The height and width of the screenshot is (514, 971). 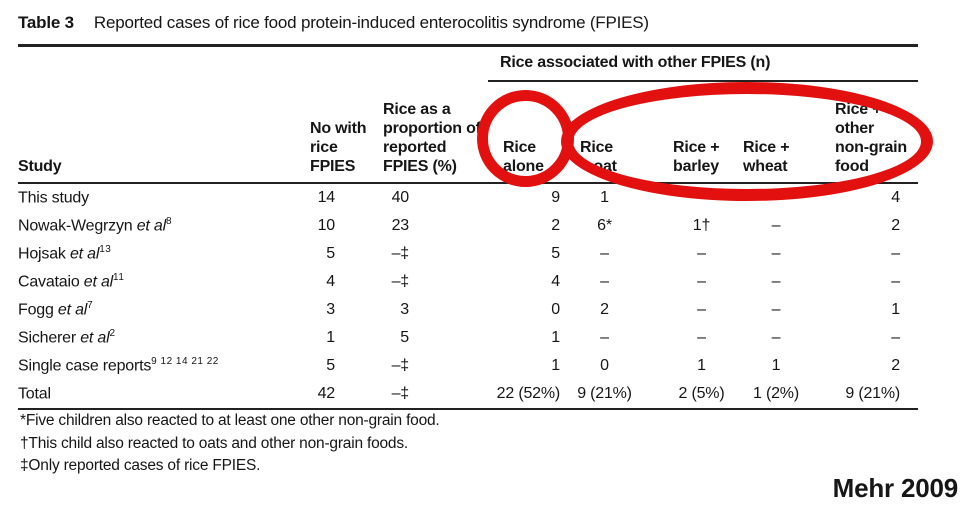 What do you see at coordinates (326, 197) in the screenshot?
I see `no-rice-cell: 14` at bounding box center [326, 197].